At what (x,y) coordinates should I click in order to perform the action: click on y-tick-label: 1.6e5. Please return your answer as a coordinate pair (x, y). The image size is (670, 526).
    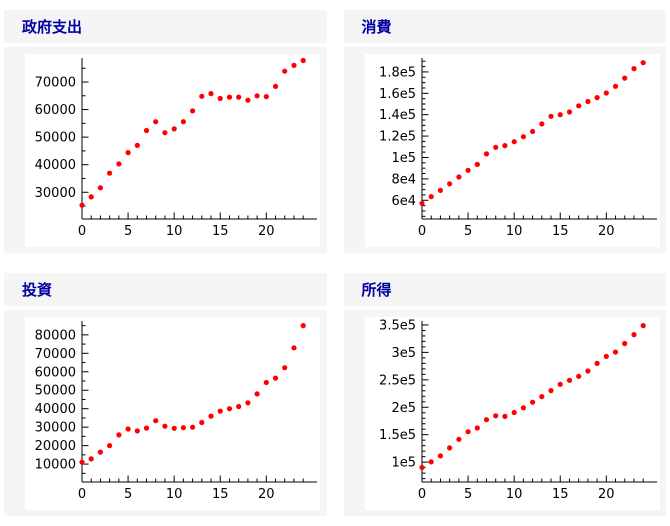
    Looking at the image, I should click on (397, 94).